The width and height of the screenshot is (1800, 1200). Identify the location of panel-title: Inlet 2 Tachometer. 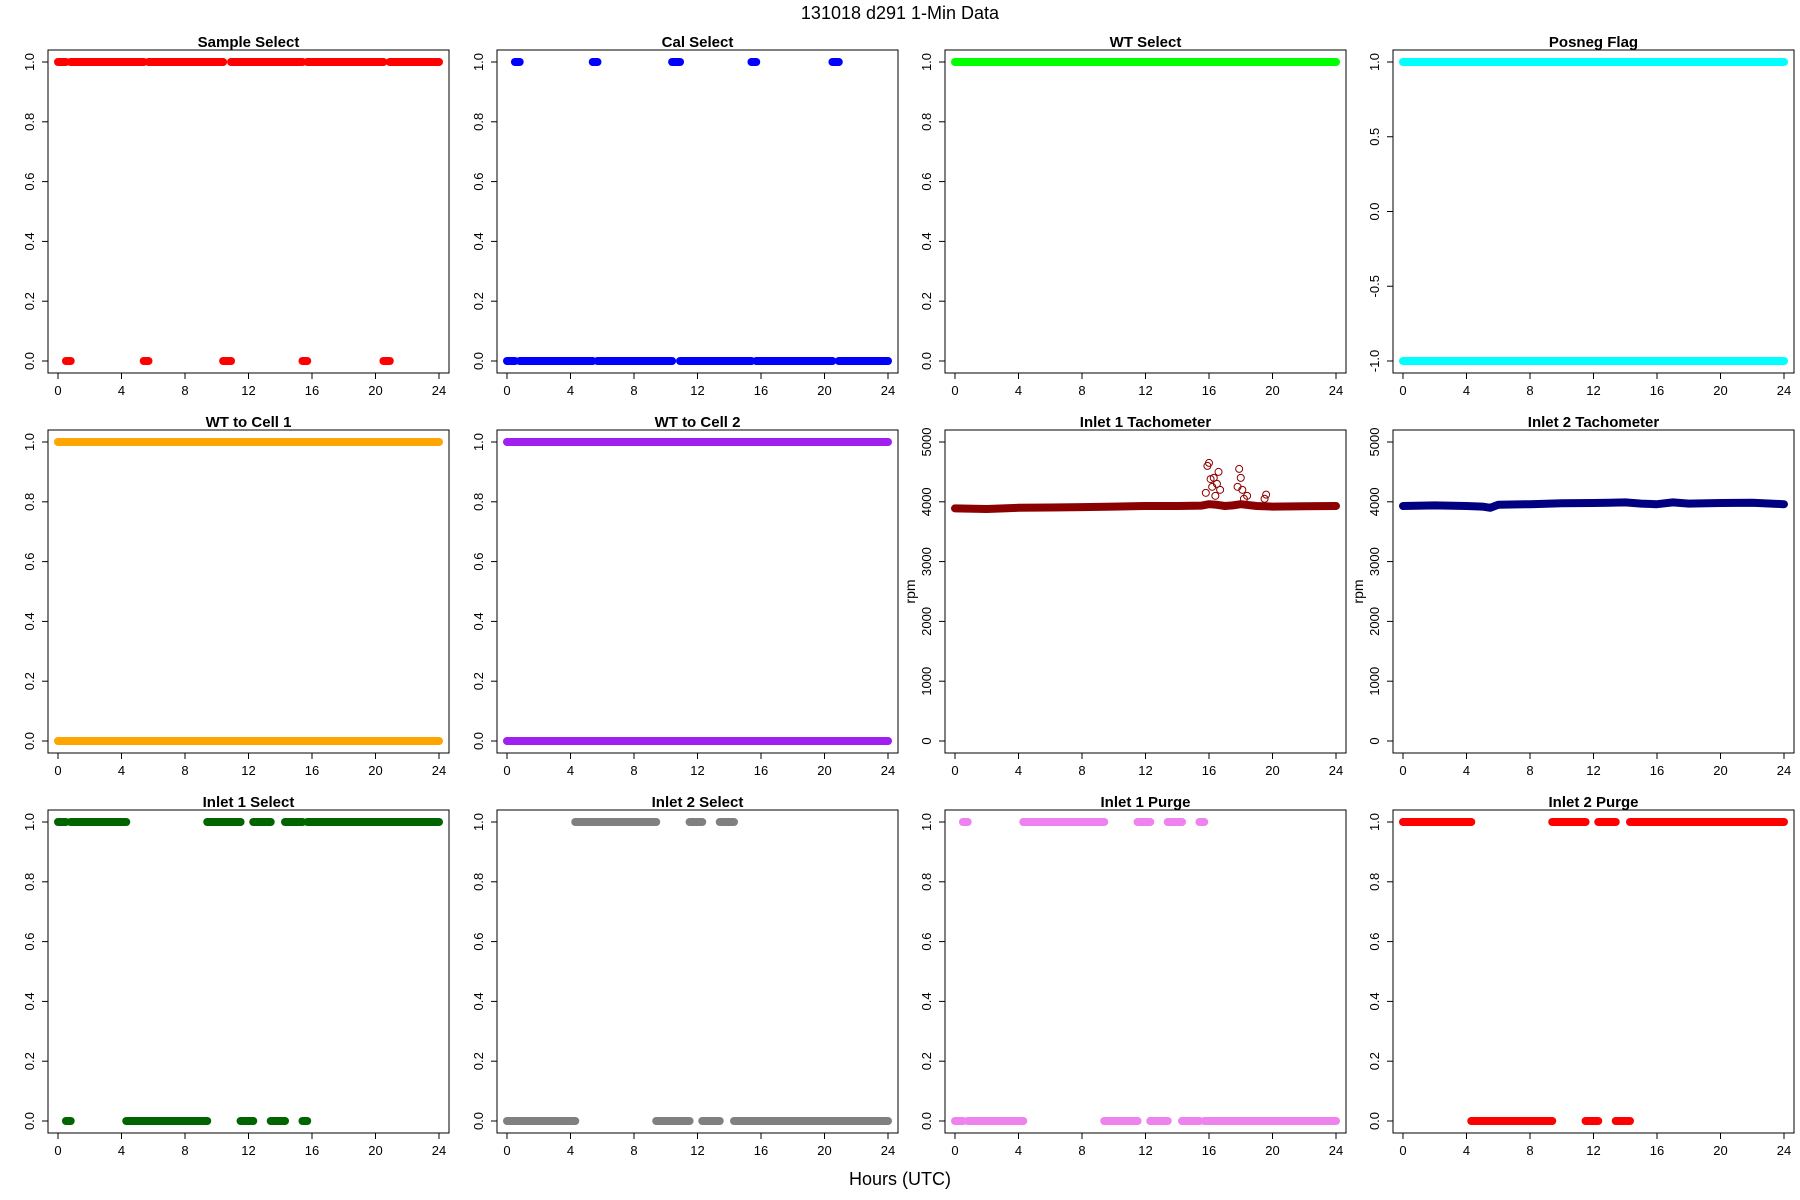
(1594, 422).